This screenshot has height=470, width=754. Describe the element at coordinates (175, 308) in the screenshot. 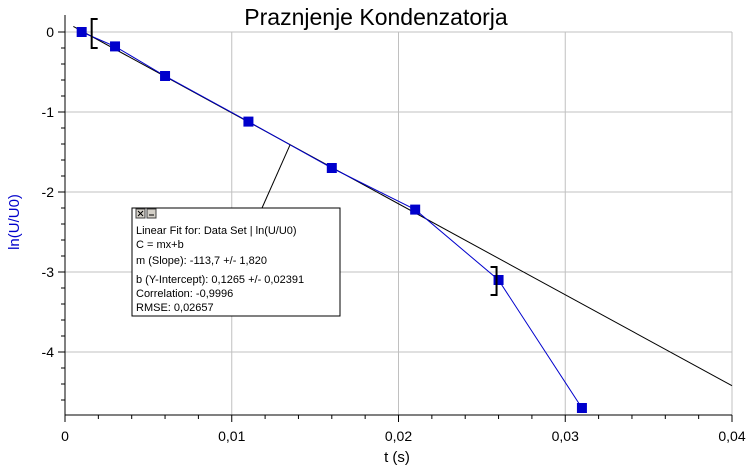

I see `fit-box-line: RMSE: 0,02657` at that location.